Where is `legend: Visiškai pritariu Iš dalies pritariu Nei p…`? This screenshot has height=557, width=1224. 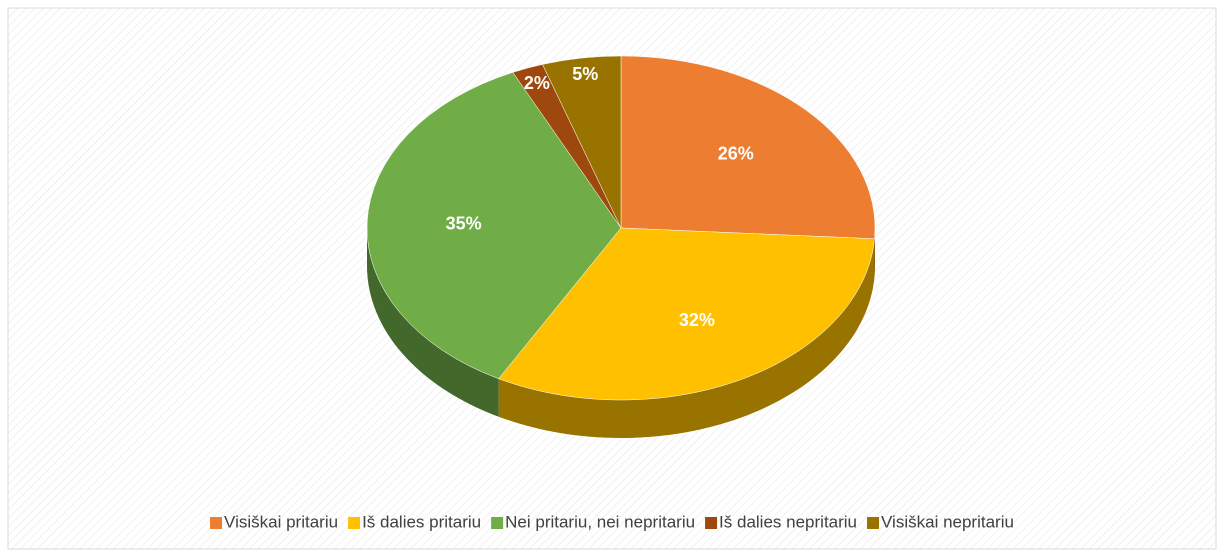
legend: Visiškai pritariu Iš dalies pritariu Nei p… is located at coordinates (612, 521).